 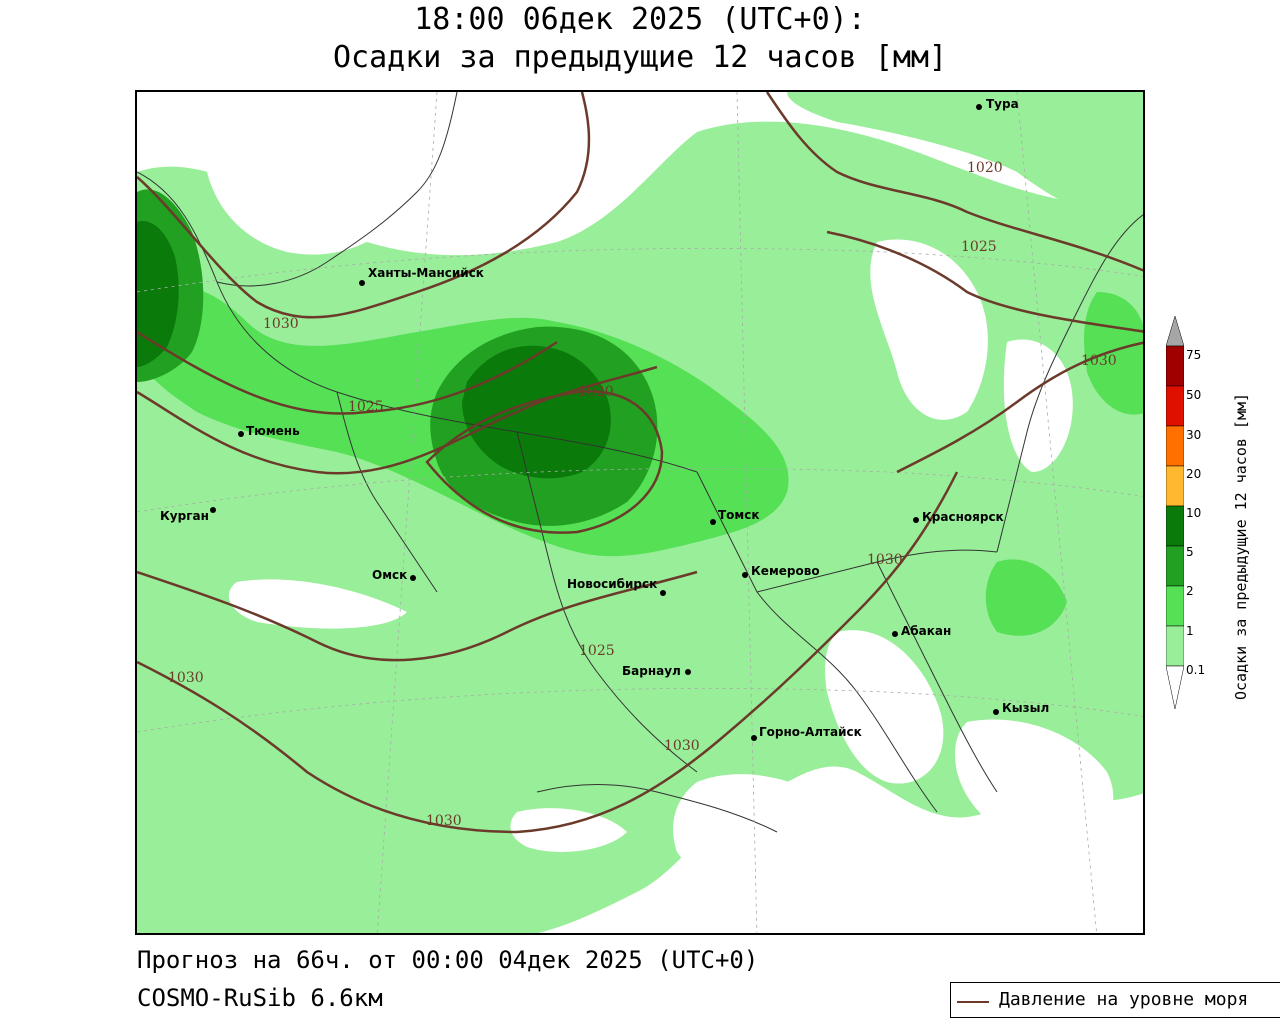 I want to click on city-label-gorno-altaysk: Горно-Алтайск, so click(x=810, y=732).